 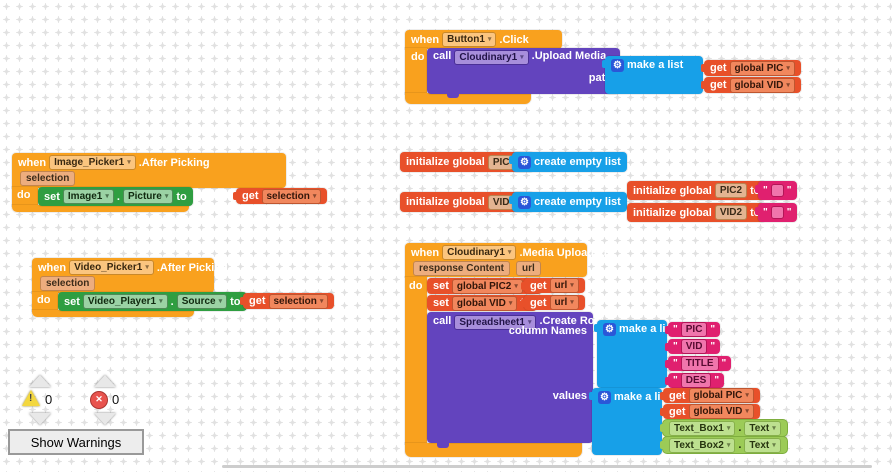 I want to click on textbox2-dropdown: Text_Box2, so click(x=702, y=445).